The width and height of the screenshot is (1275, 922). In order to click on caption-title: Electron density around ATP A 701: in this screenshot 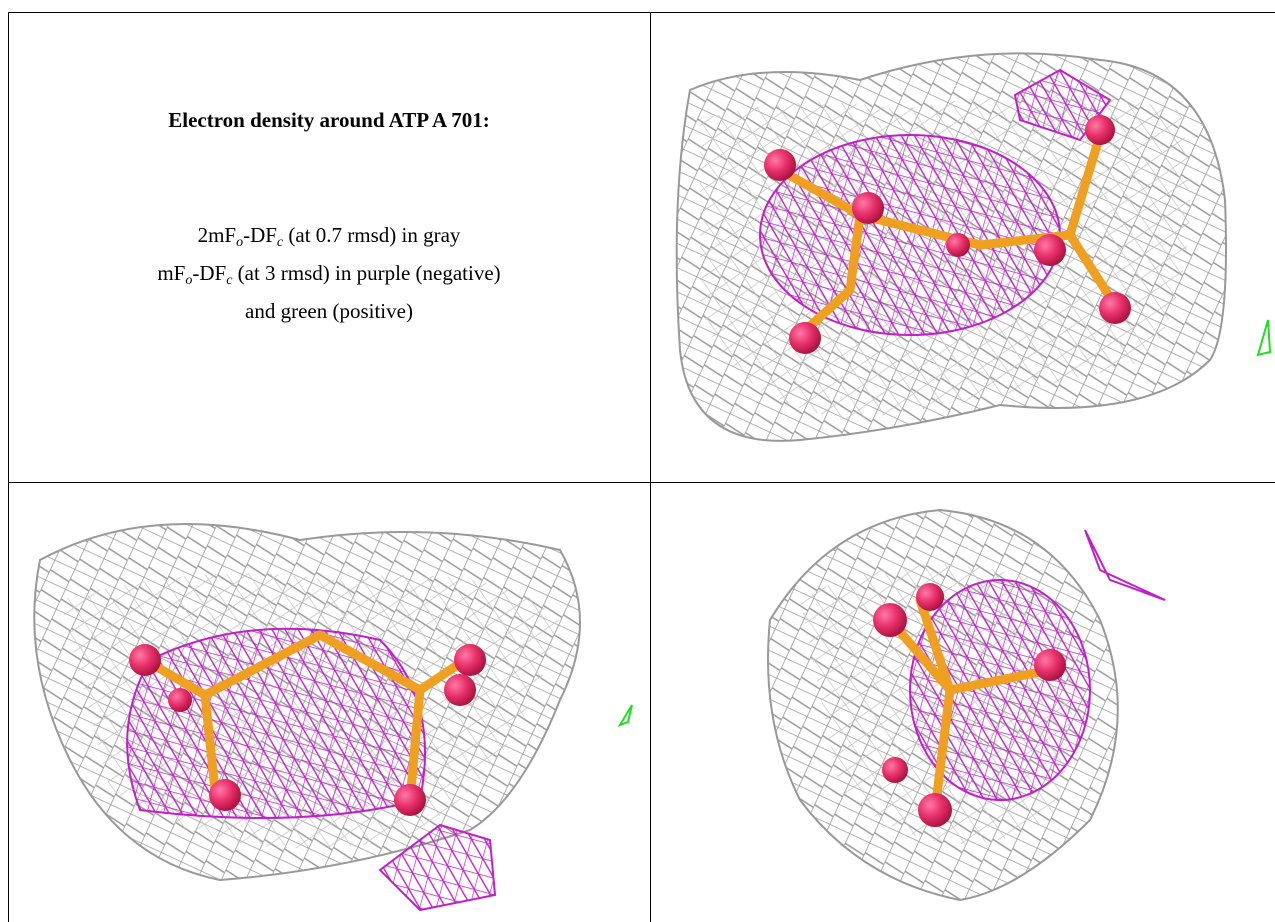, I will do `click(329, 120)`.